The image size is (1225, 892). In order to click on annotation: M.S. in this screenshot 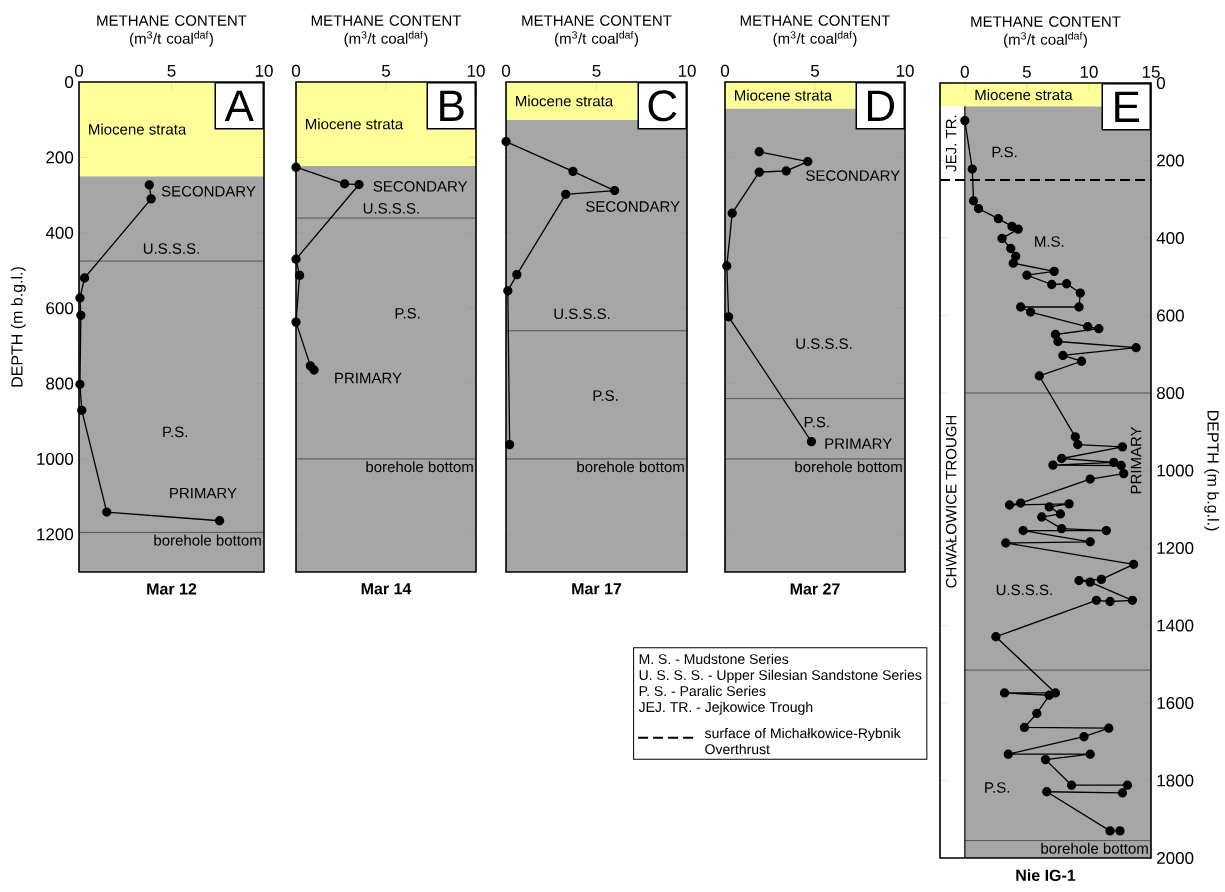, I will do `click(1049, 241)`.